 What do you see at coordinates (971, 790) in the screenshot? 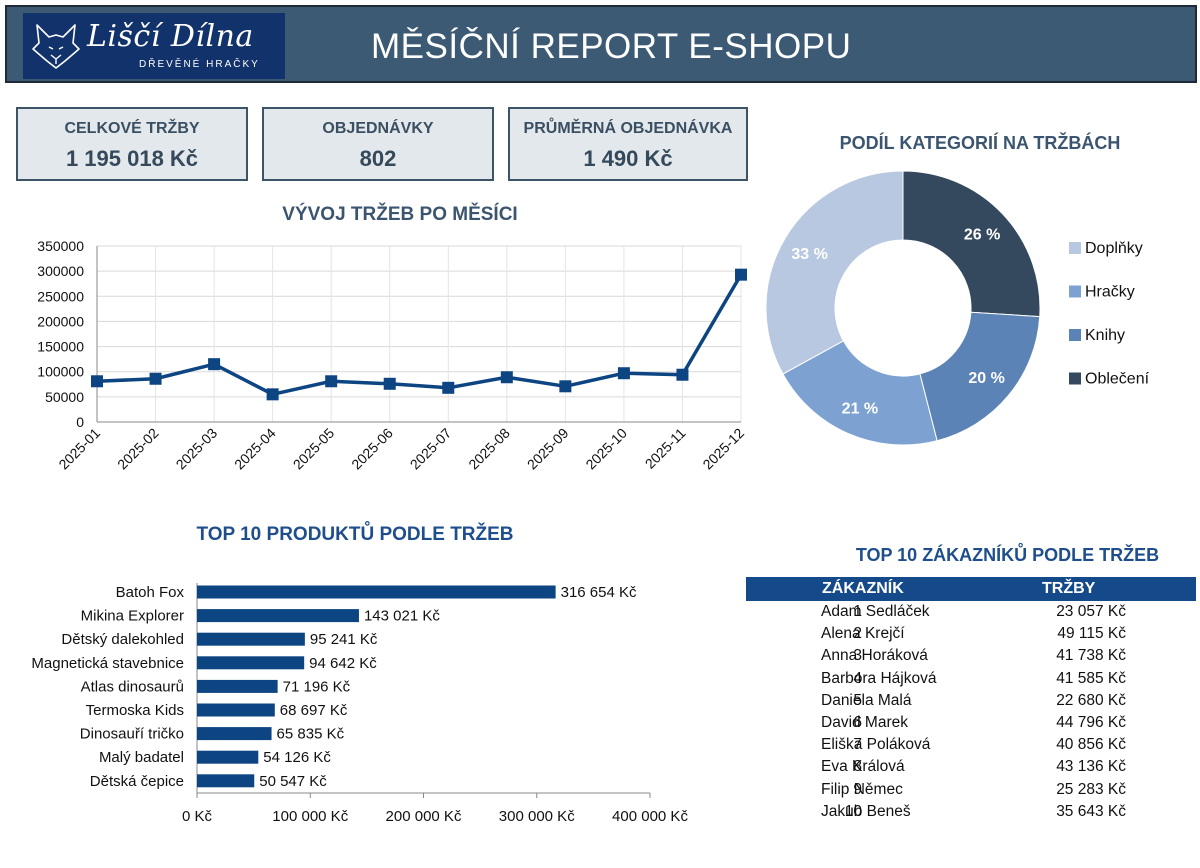
I see `table-row: 9 Filip Němec 25 283 Kč` at bounding box center [971, 790].